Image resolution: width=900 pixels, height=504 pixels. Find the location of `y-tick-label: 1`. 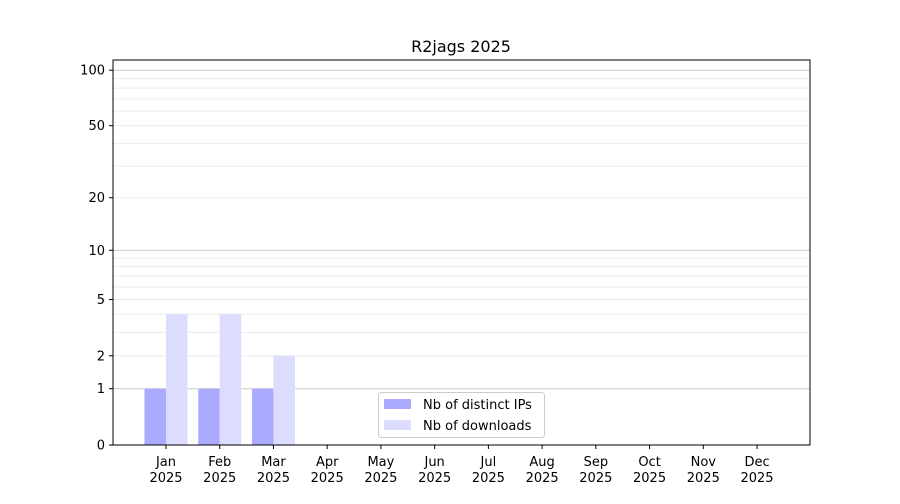

y-tick-label: 1 is located at coordinates (101, 389).